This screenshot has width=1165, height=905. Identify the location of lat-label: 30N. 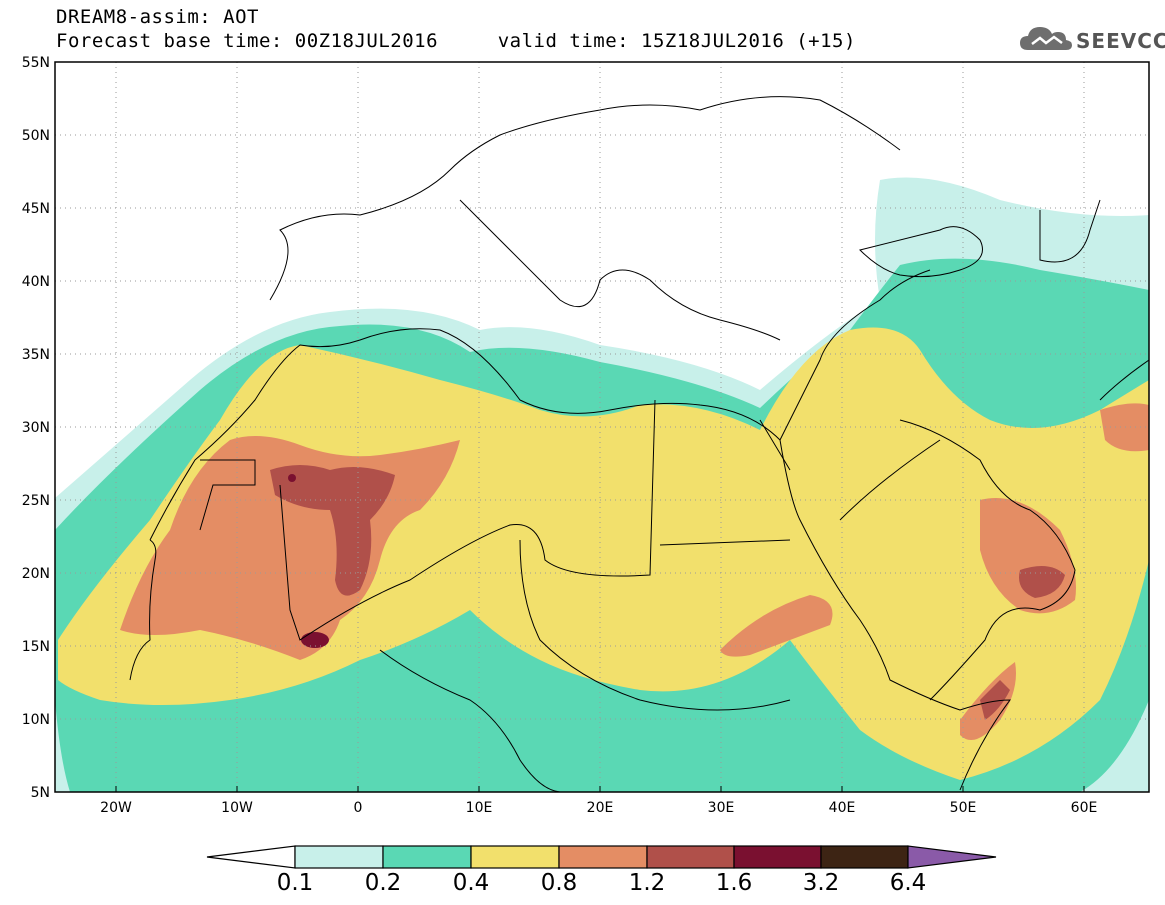
(36, 428).